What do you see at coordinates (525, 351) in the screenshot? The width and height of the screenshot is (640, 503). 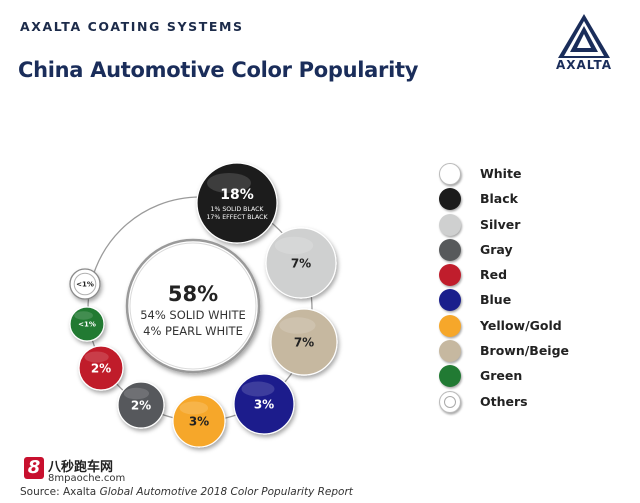 I see `legend-label: Brown/Beige` at bounding box center [525, 351].